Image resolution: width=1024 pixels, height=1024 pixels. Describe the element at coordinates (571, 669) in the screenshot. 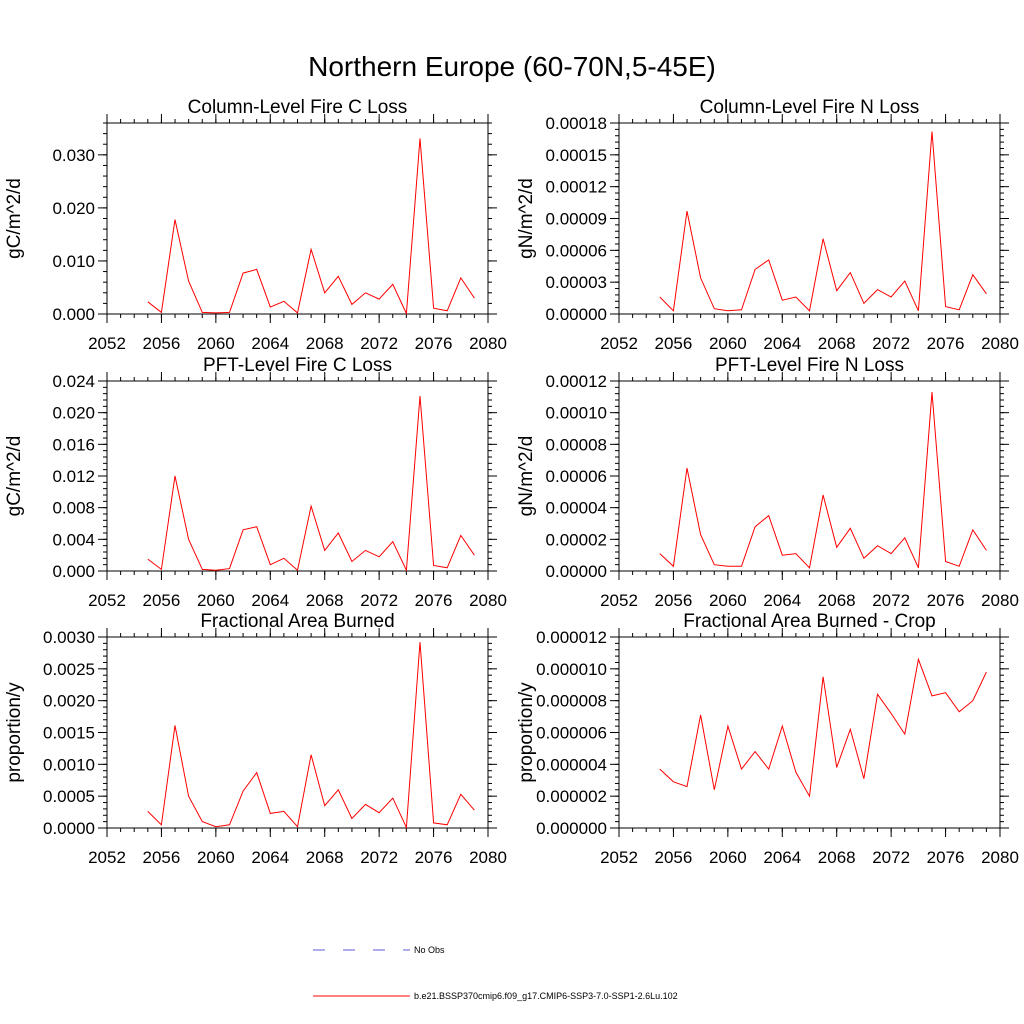

I see `y-tick-label: 0.000010` at that location.